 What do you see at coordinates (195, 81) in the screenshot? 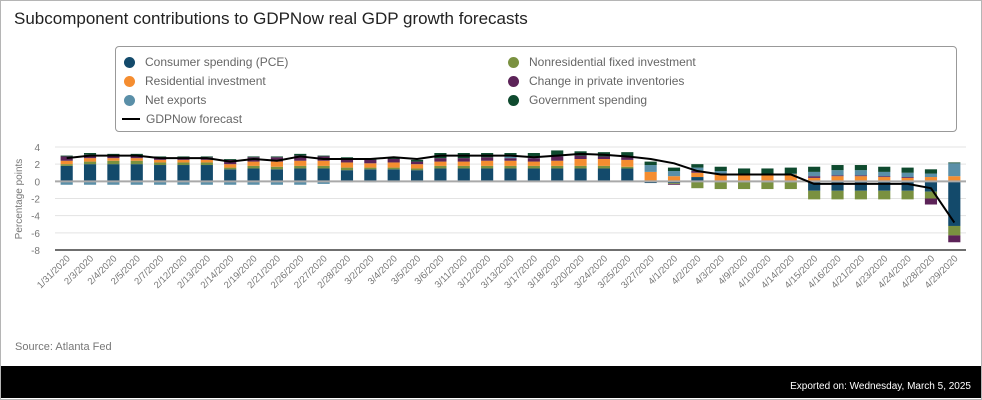
I see `legend-item-residential: Residential investment` at bounding box center [195, 81].